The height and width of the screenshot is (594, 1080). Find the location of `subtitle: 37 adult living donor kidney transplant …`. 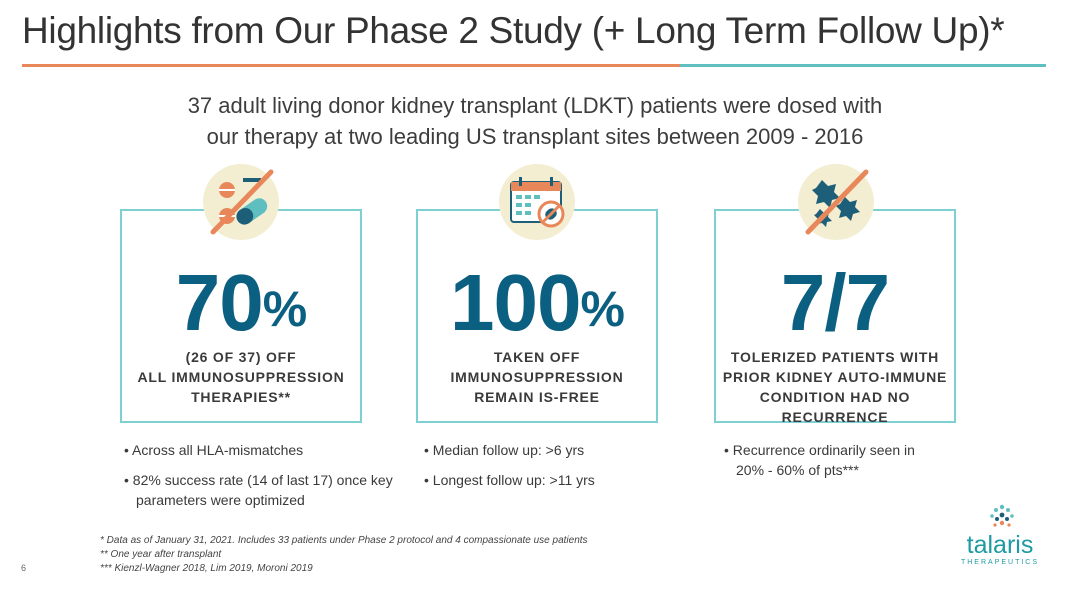

subtitle: 37 adult living donor kidney transplant … is located at coordinates (535, 121).